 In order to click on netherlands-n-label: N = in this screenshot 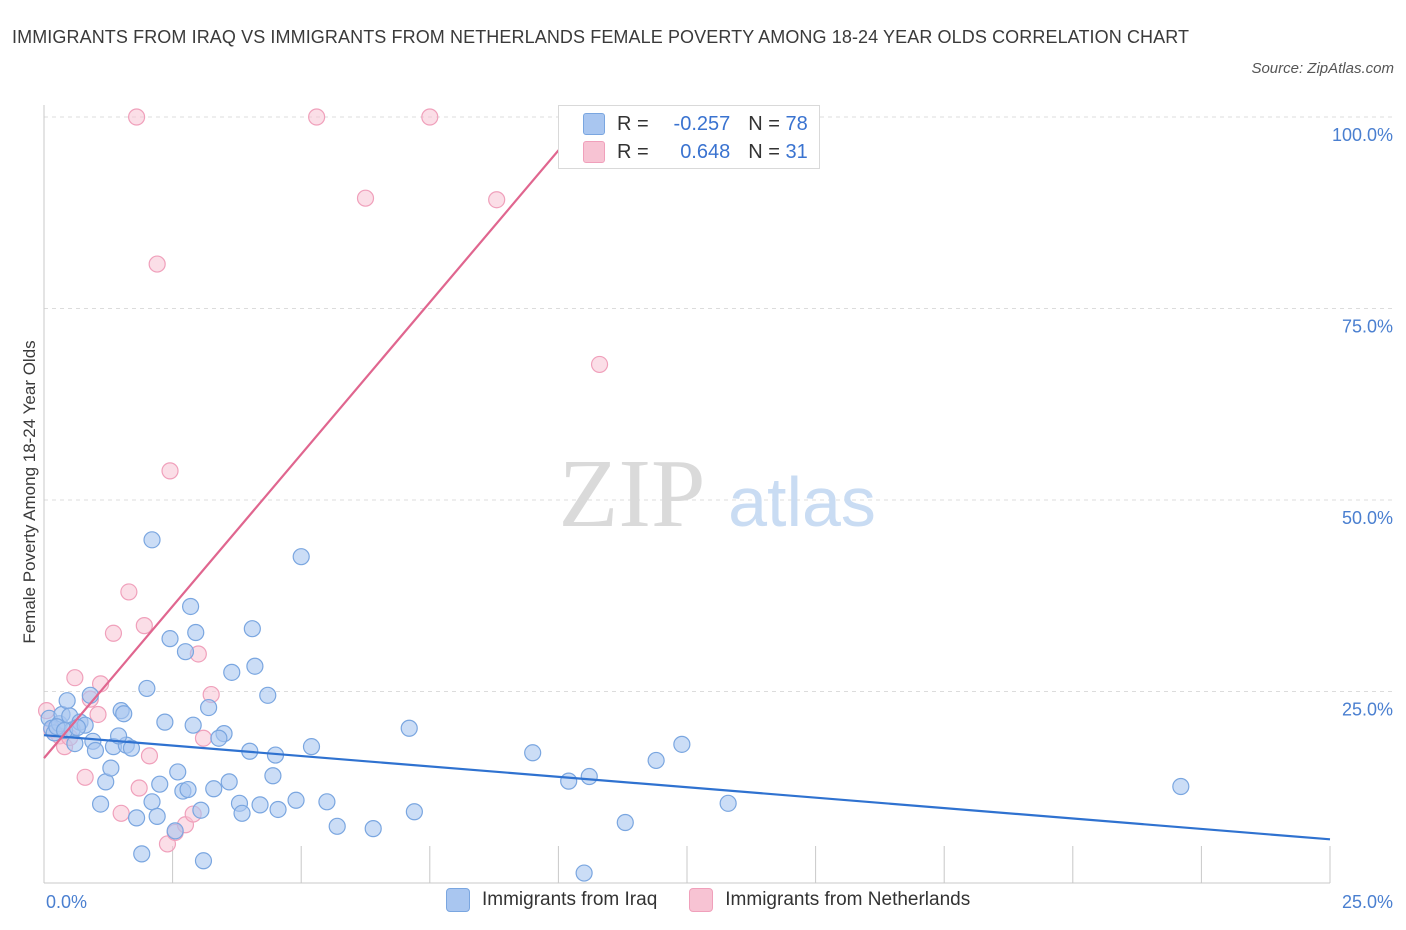, I will do `click(764, 151)`.